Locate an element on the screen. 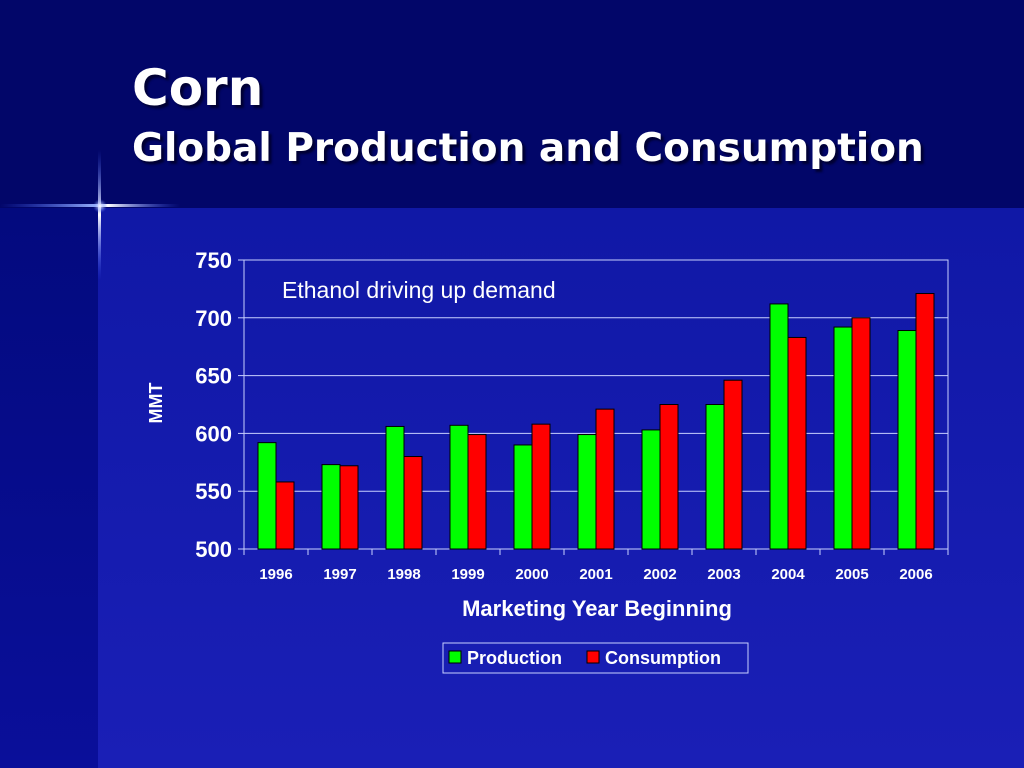 Image resolution: width=1024 pixels, height=768 pixels. bar-consumption-1998 is located at coordinates (413, 503).